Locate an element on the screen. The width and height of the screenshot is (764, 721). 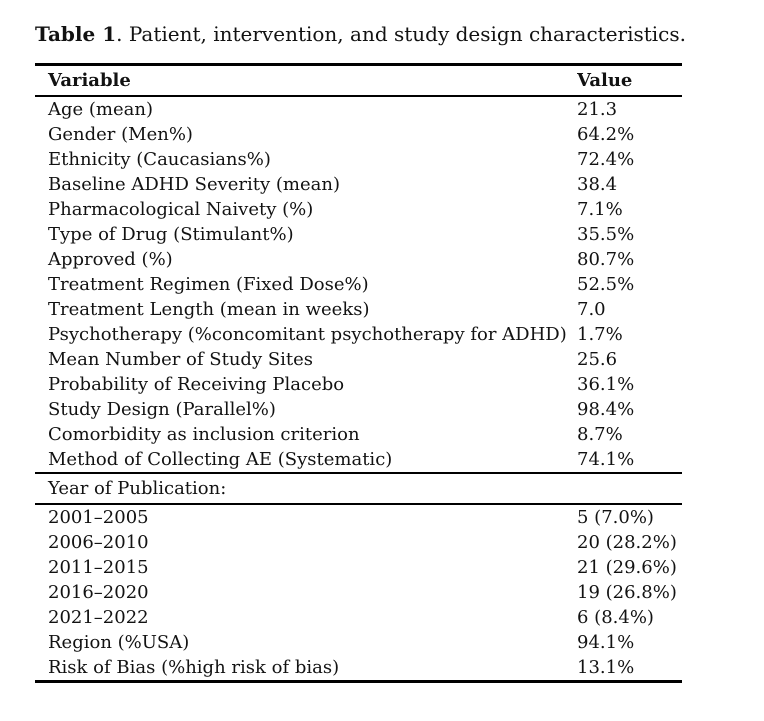
table-row: Treatment Regimen (Fixed Dose%) 52.5% is located at coordinates (358, 284).